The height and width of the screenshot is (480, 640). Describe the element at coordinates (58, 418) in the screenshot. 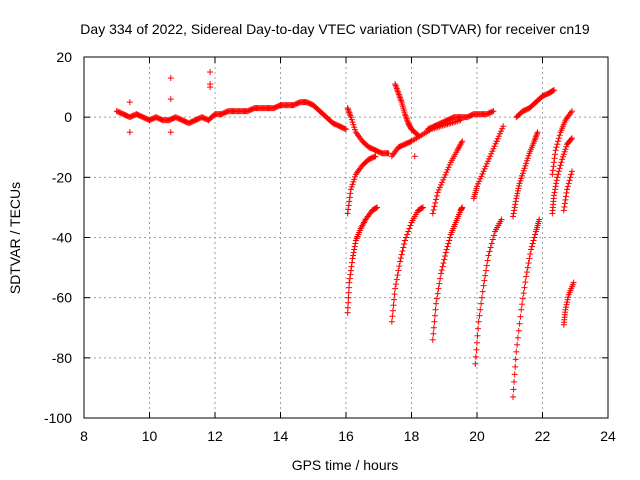

I see `y-tick-label: -100` at that location.